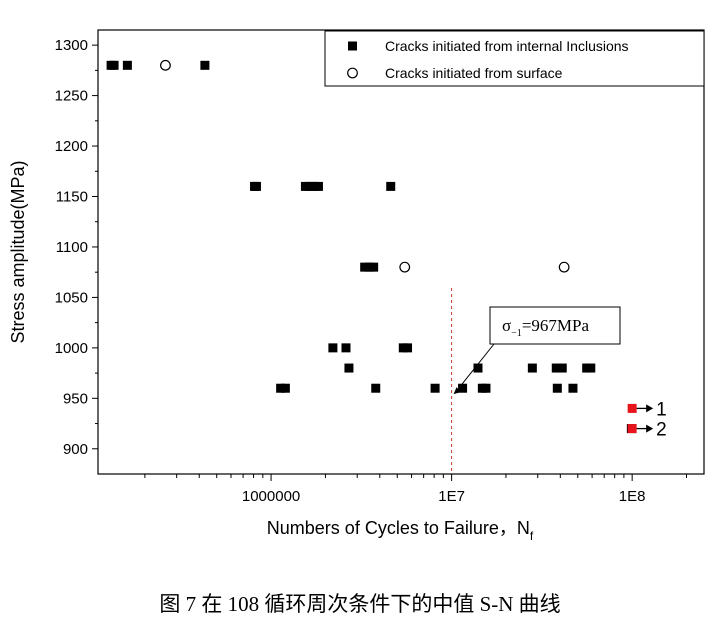 This screenshot has height=629, width=720. Describe the element at coordinates (632, 496) in the screenshot. I see `x-tick-label: 1E8` at that location.